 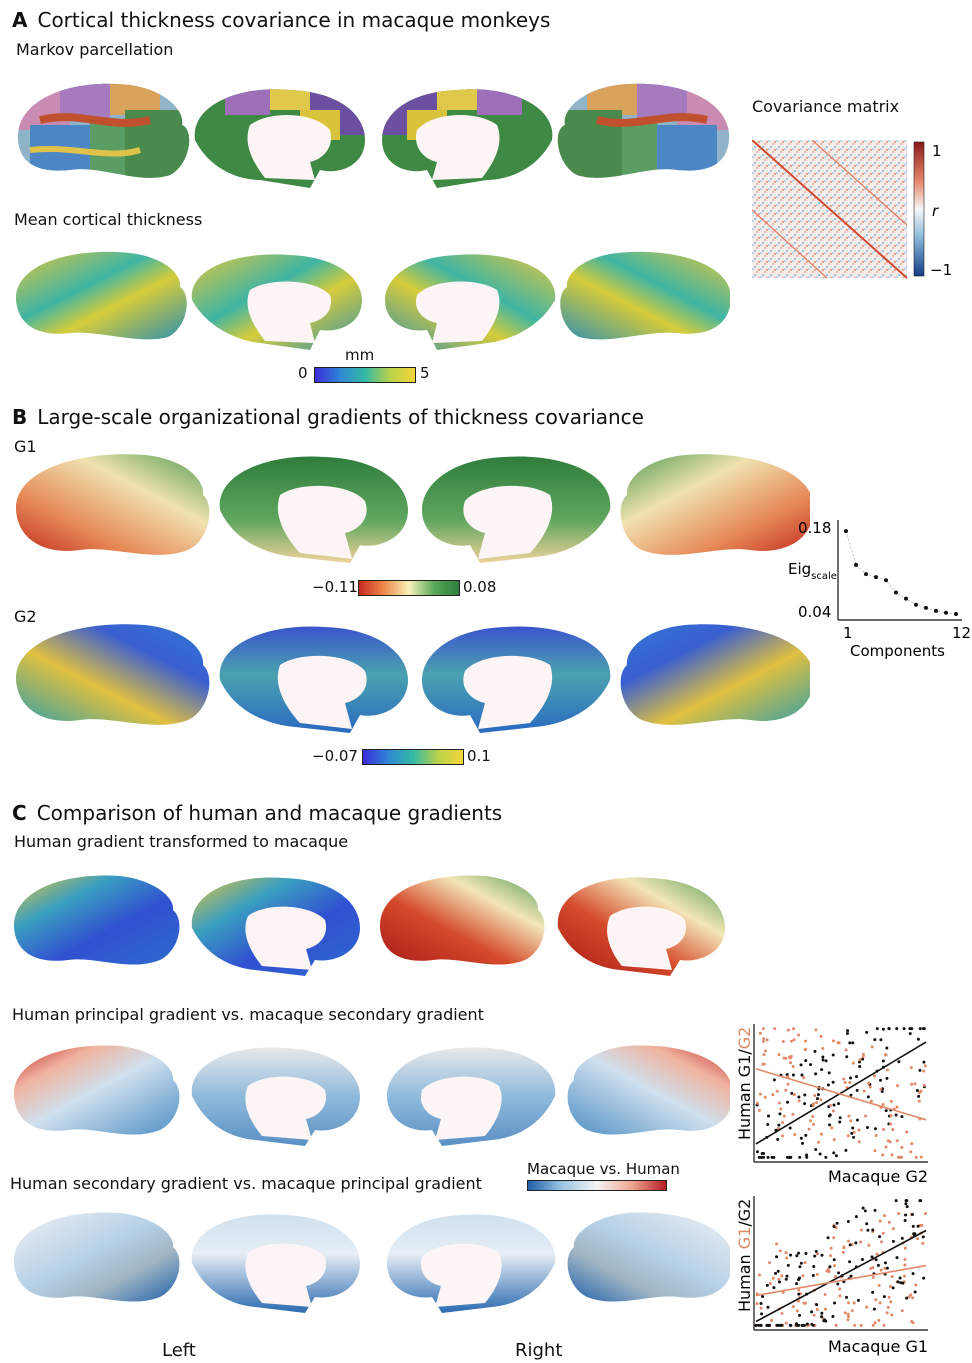 I want to click on thickness-label: Mean cortical thickness, so click(x=108, y=219).